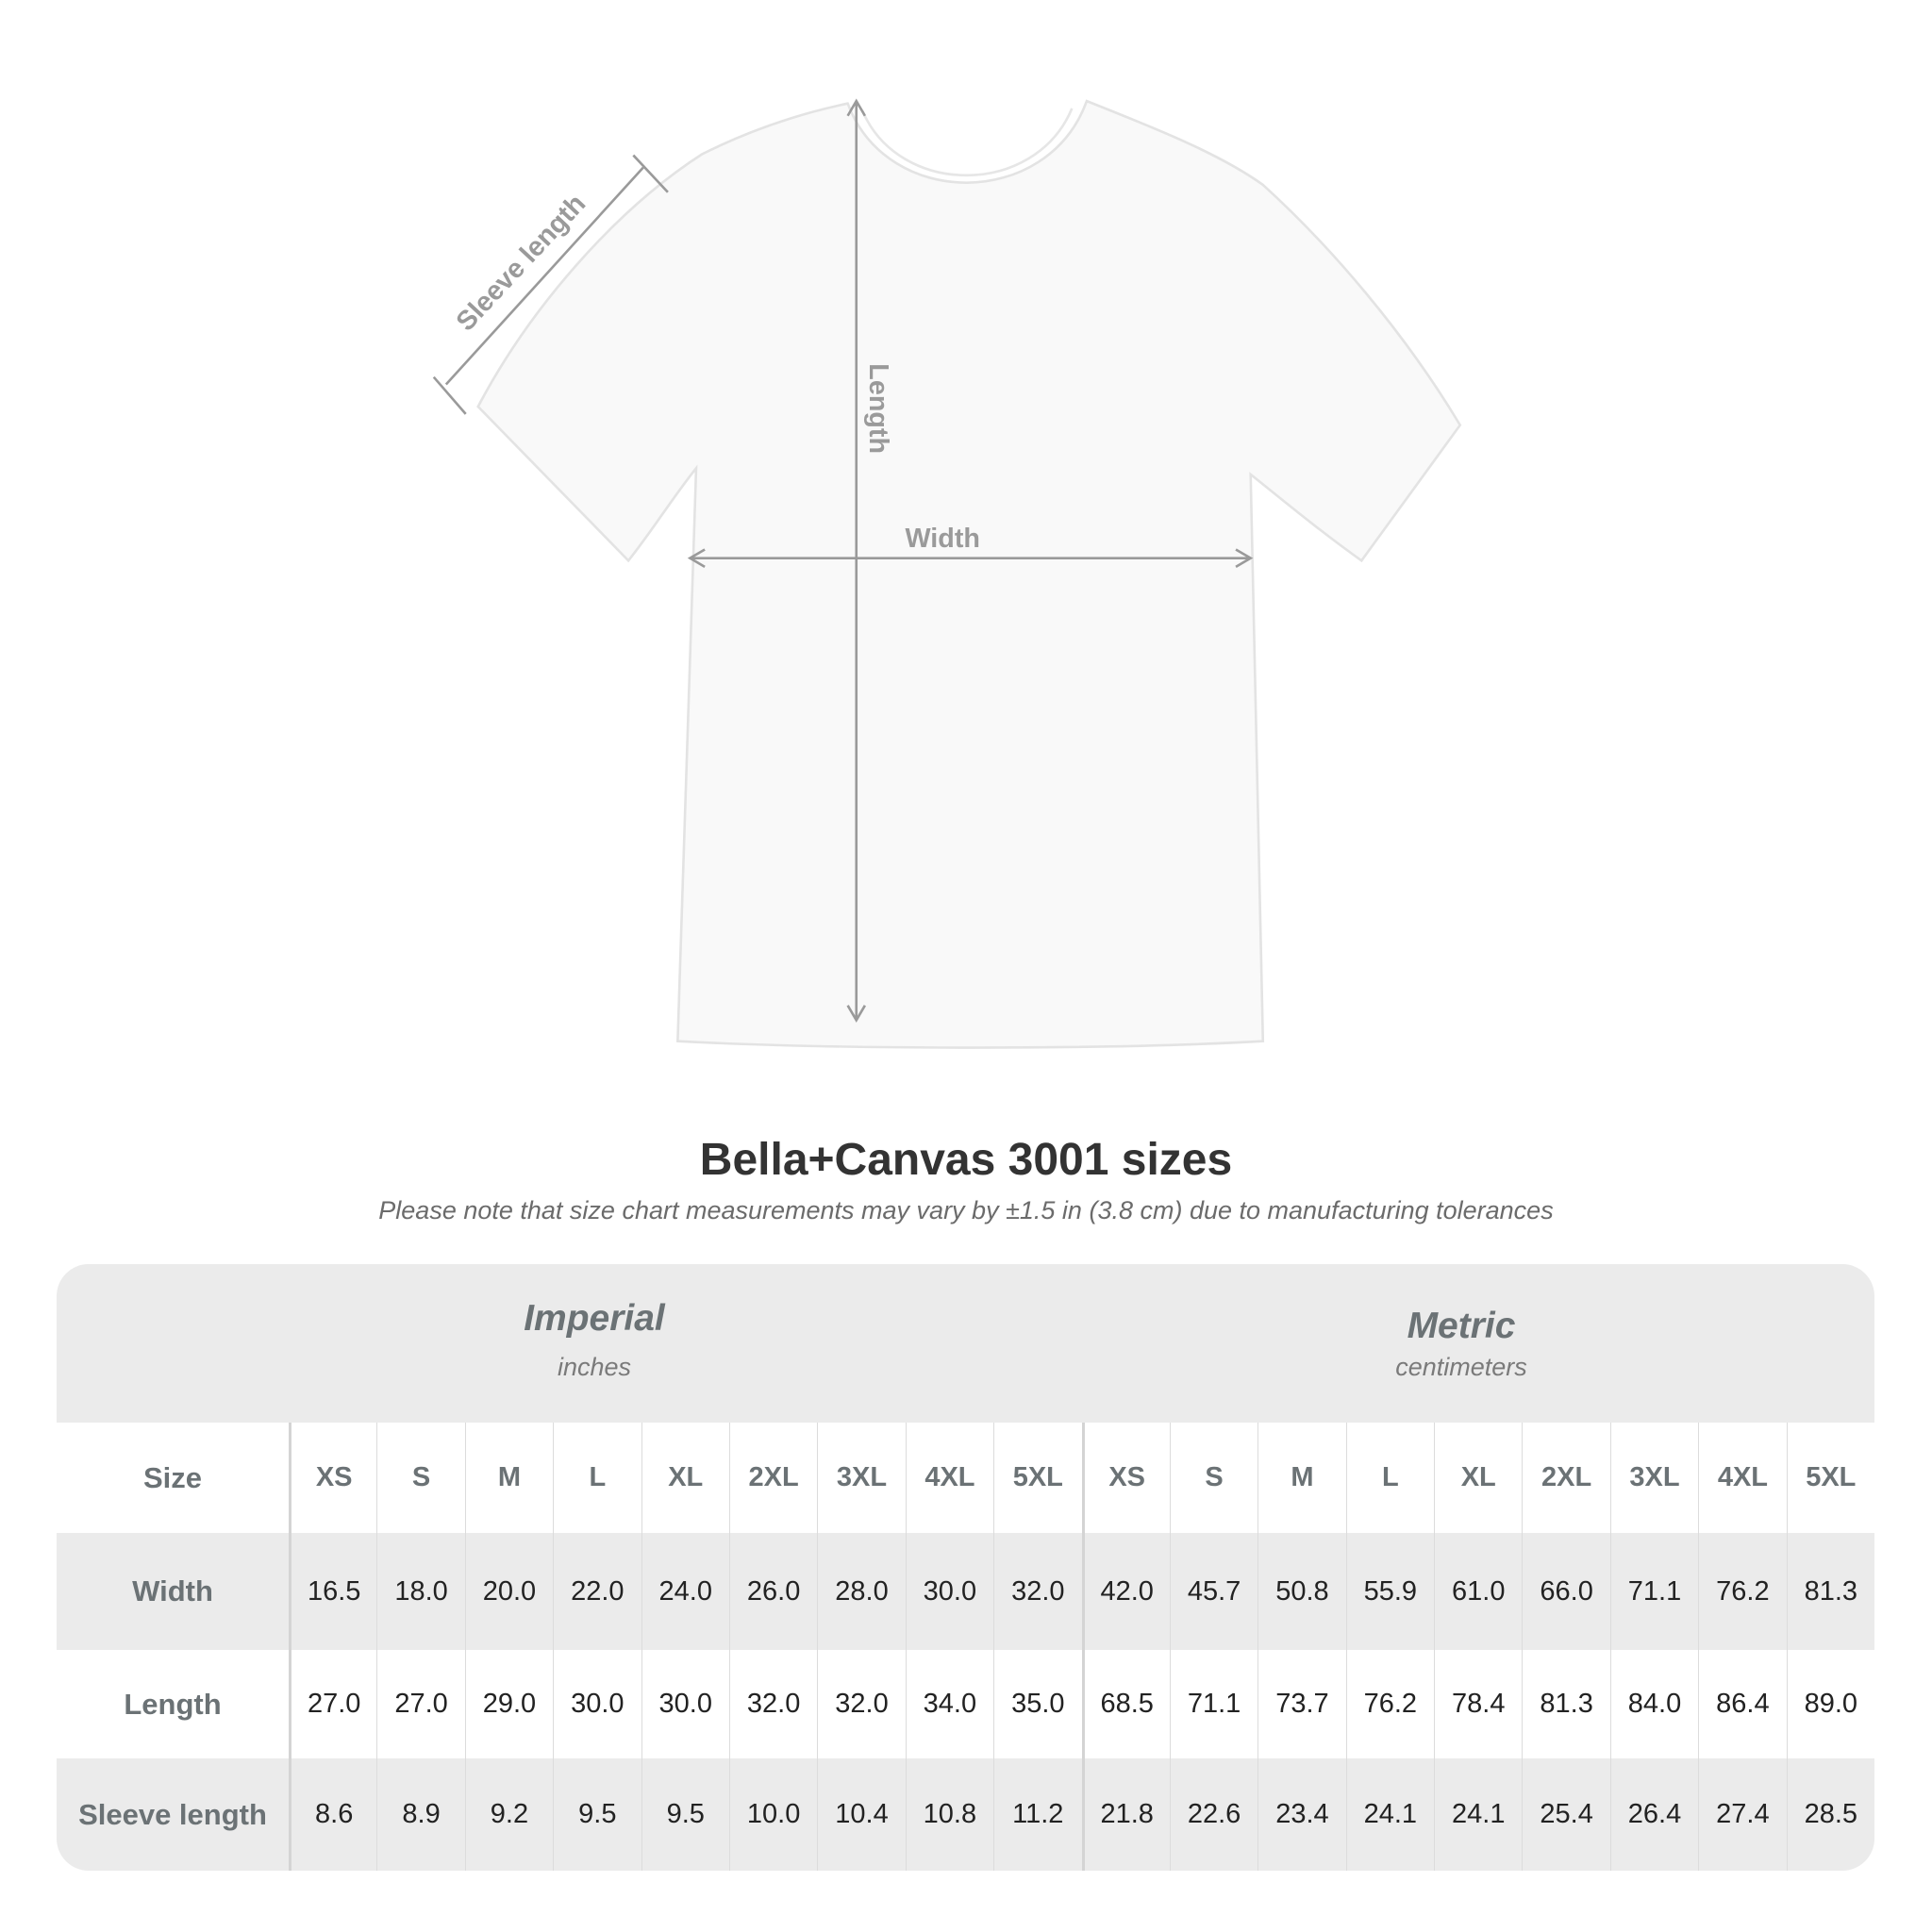 The width and height of the screenshot is (1932, 1932). Describe the element at coordinates (949, 1814) in the screenshot. I see `table-cell: 10.8` at that location.